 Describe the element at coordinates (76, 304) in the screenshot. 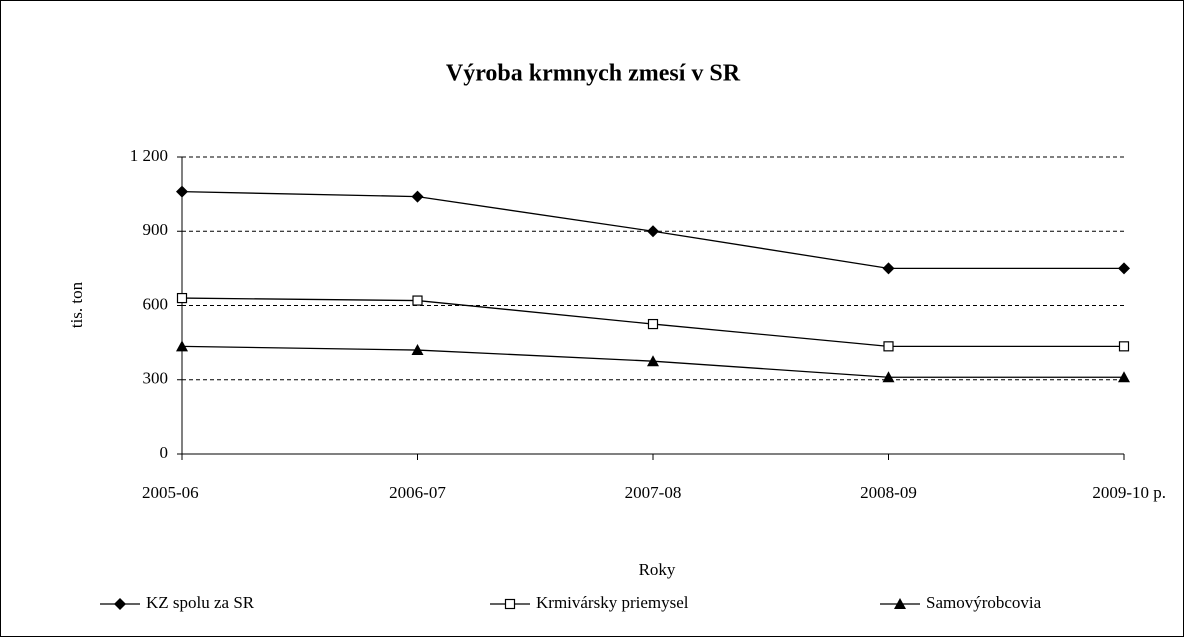

I see `y-axis-label: tis. ton` at that location.